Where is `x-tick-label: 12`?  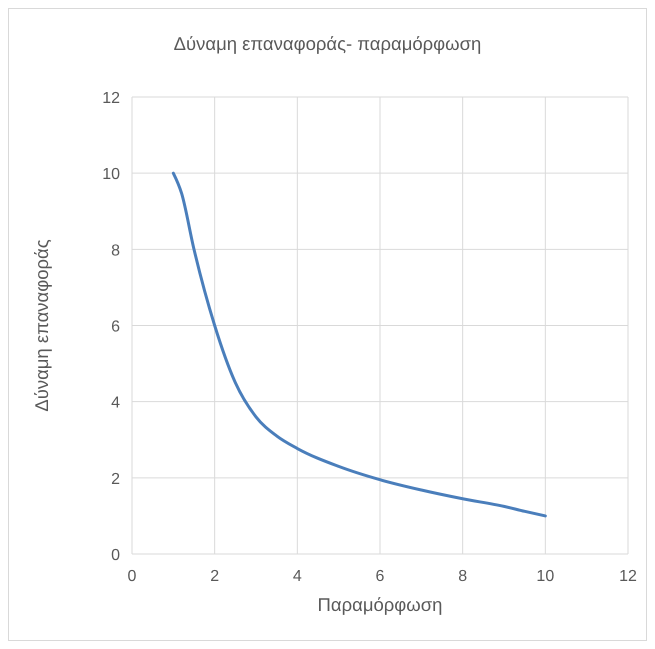 x-tick-label: 12 is located at coordinates (628, 576).